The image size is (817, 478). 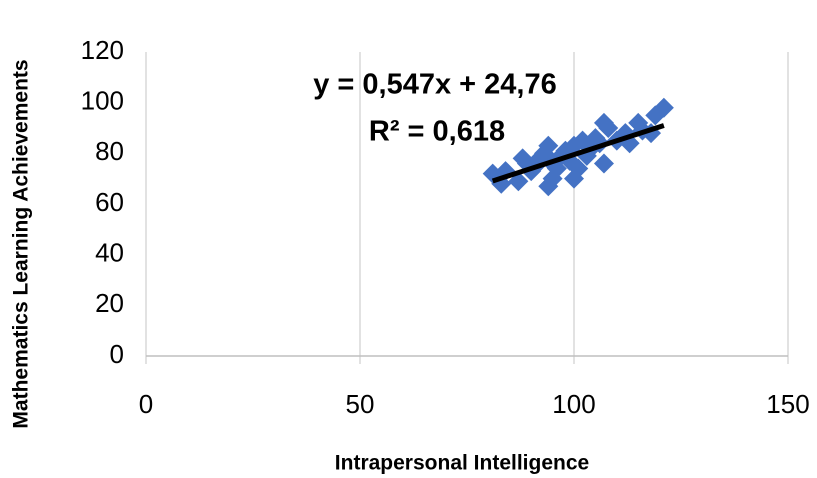 I want to click on y-tick-label: 20, so click(x=109, y=303).